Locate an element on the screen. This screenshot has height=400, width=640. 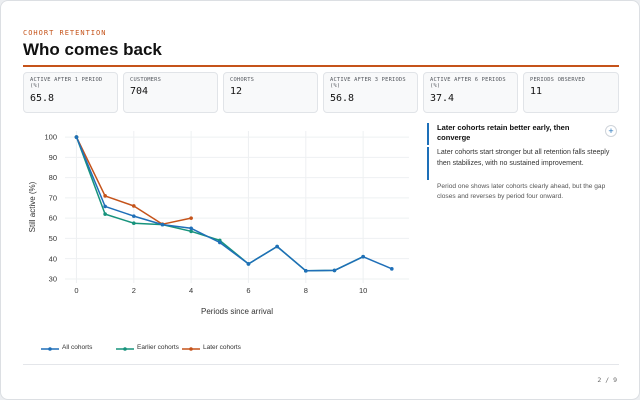
kpi-label: PERIODS OBSERVED is located at coordinates (558, 80).